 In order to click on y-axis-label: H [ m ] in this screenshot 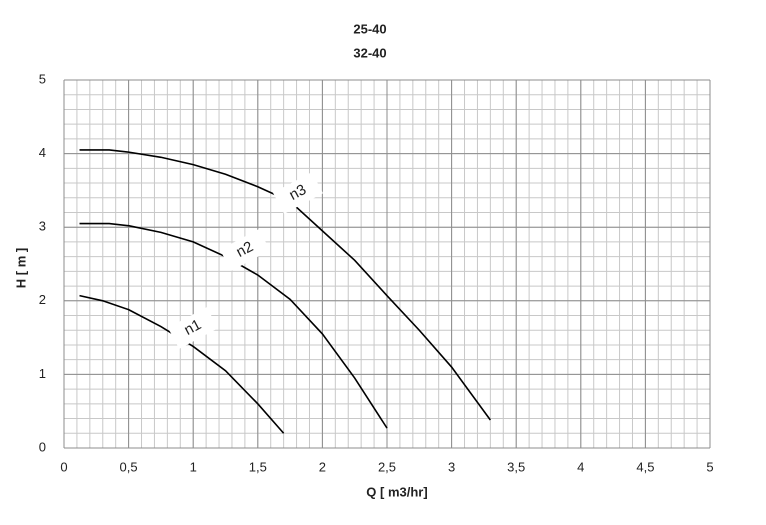, I will do `click(20, 268)`.